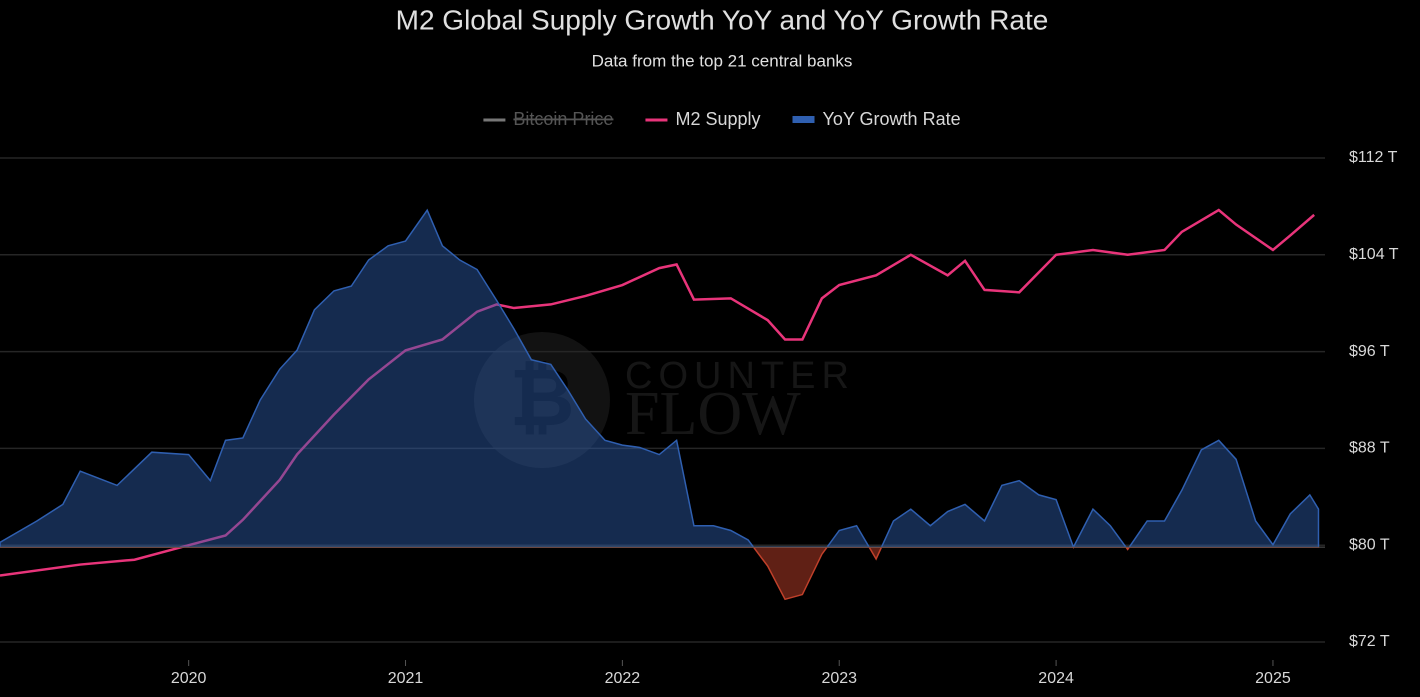 The height and width of the screenshot is (697, 1420). Describe the element at coordinates (1369, 351) in the screenshot. I see `y-tick-label: $96 T` at that location.